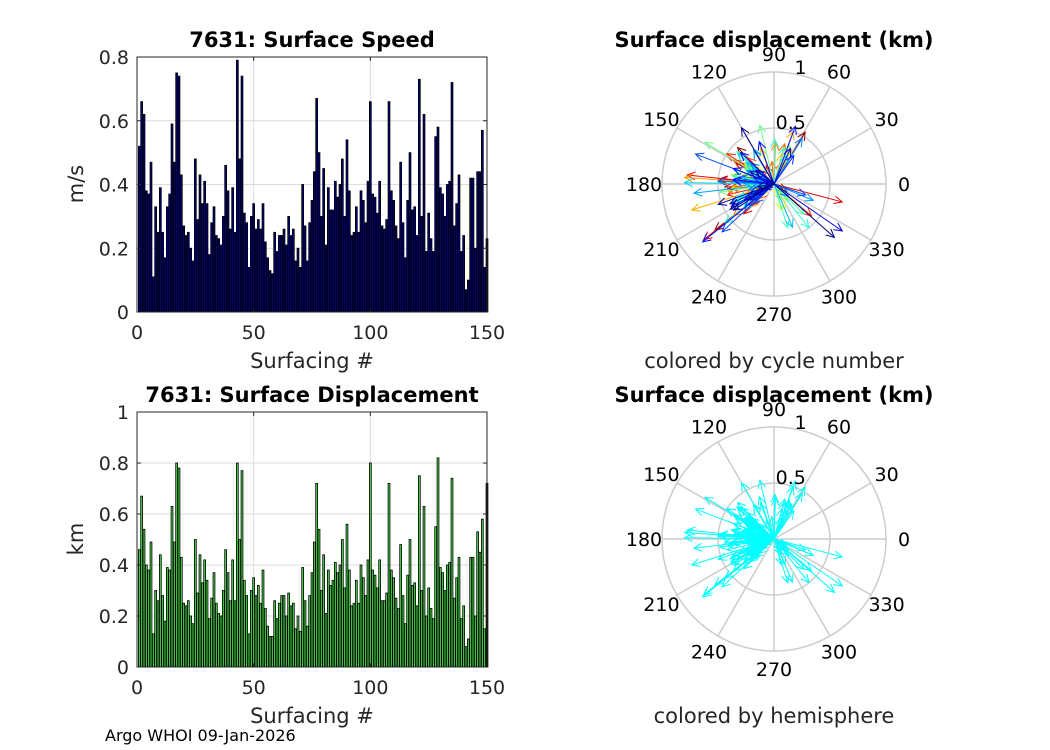  Describe the element at coordinates (791, 95) in the screenshot. I see `polar-cycle-radial-labels: 0.51` at that location.